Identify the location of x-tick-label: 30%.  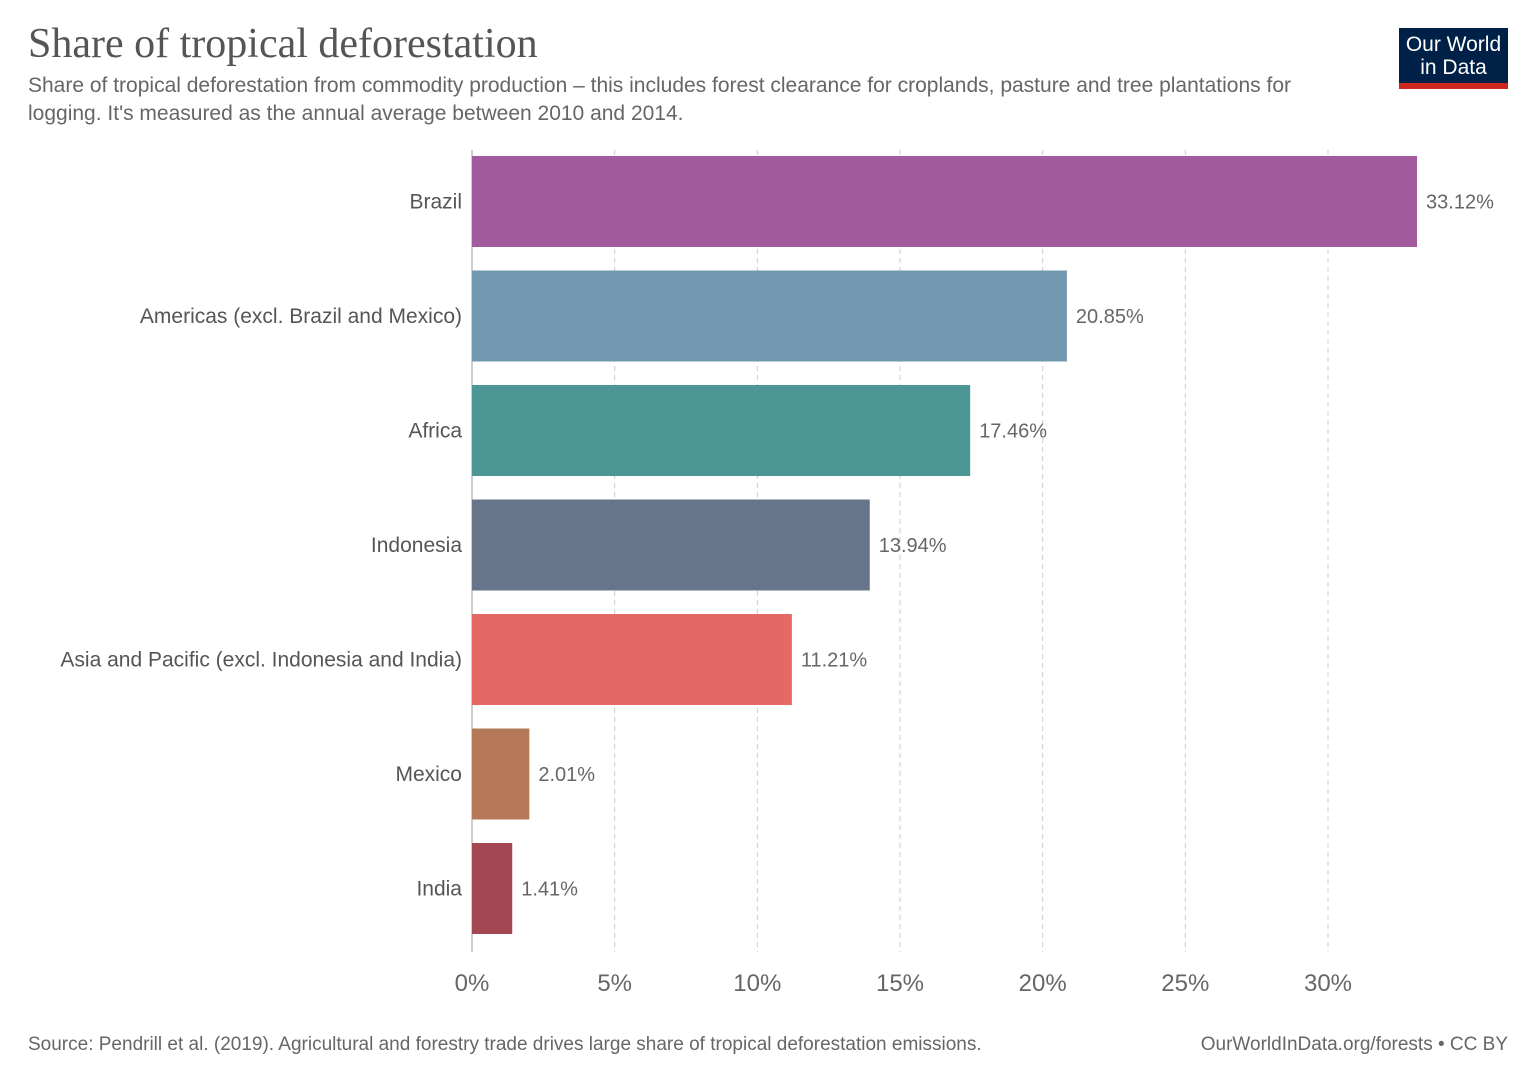
(1328, 983).